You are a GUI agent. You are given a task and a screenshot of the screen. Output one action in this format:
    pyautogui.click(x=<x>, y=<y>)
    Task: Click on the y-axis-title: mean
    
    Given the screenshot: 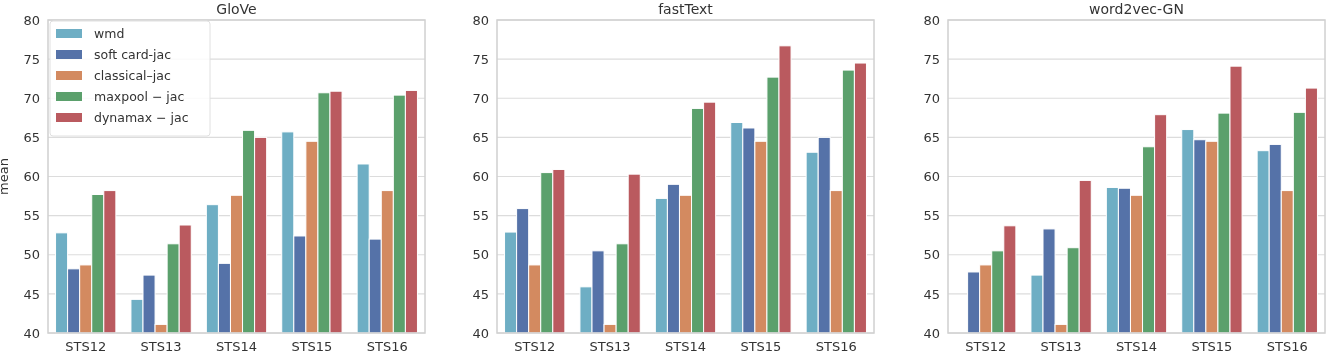 What is the action you would take?
    pyautogui.click(x=5, y=176)
    